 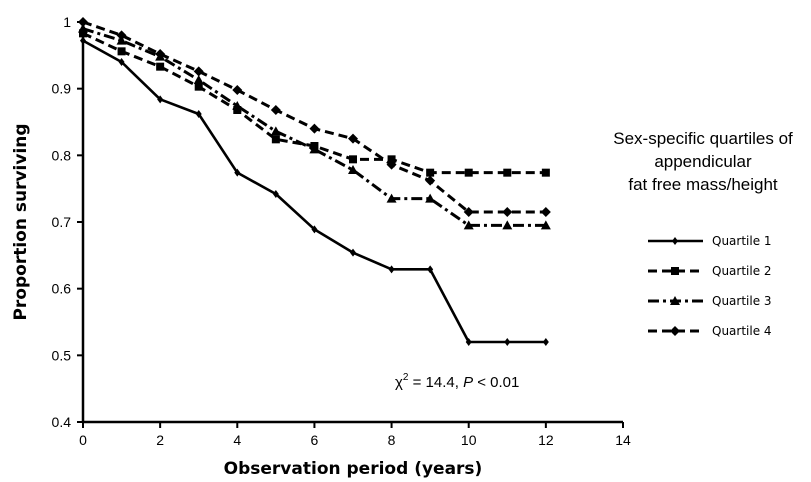 I want to click on x-tick-label: 4, so click(x=237, y=440).